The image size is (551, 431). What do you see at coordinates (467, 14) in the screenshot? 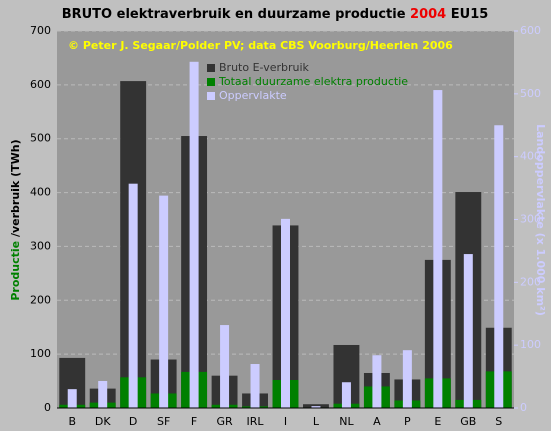
I see `title-part: EU15` at bounding box center [467, 14].